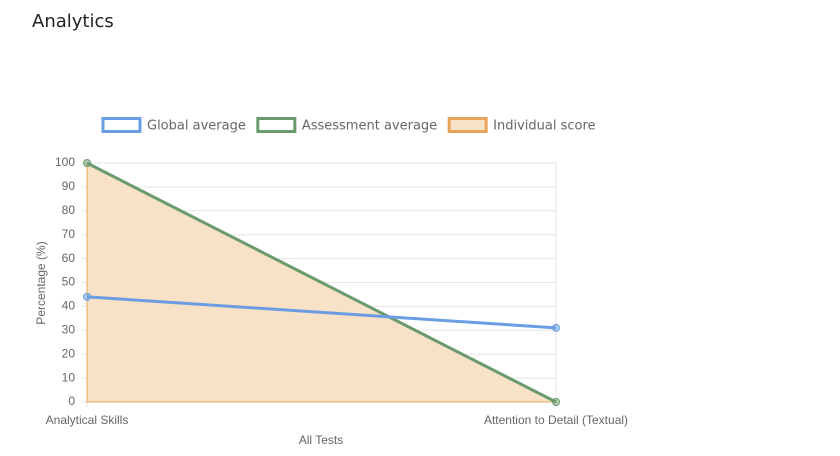 The width and height of the screenshot is (840, 456). Describe the element at coordinates (71, 401) in the screenshot. I see `y-tick-label: 0` at that location.